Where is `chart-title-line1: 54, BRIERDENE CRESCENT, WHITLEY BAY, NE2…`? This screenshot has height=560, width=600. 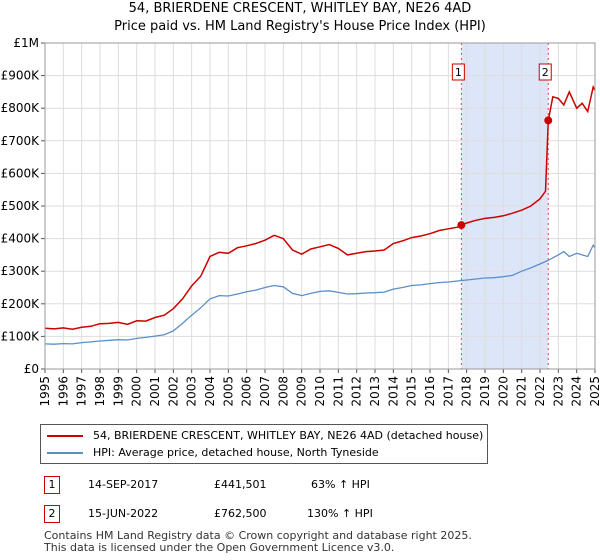 chart-title-line1: 54, BRIERDENE CRESCENT, WHITLEY BAY, NE2… is located at coordinates (300, 8).